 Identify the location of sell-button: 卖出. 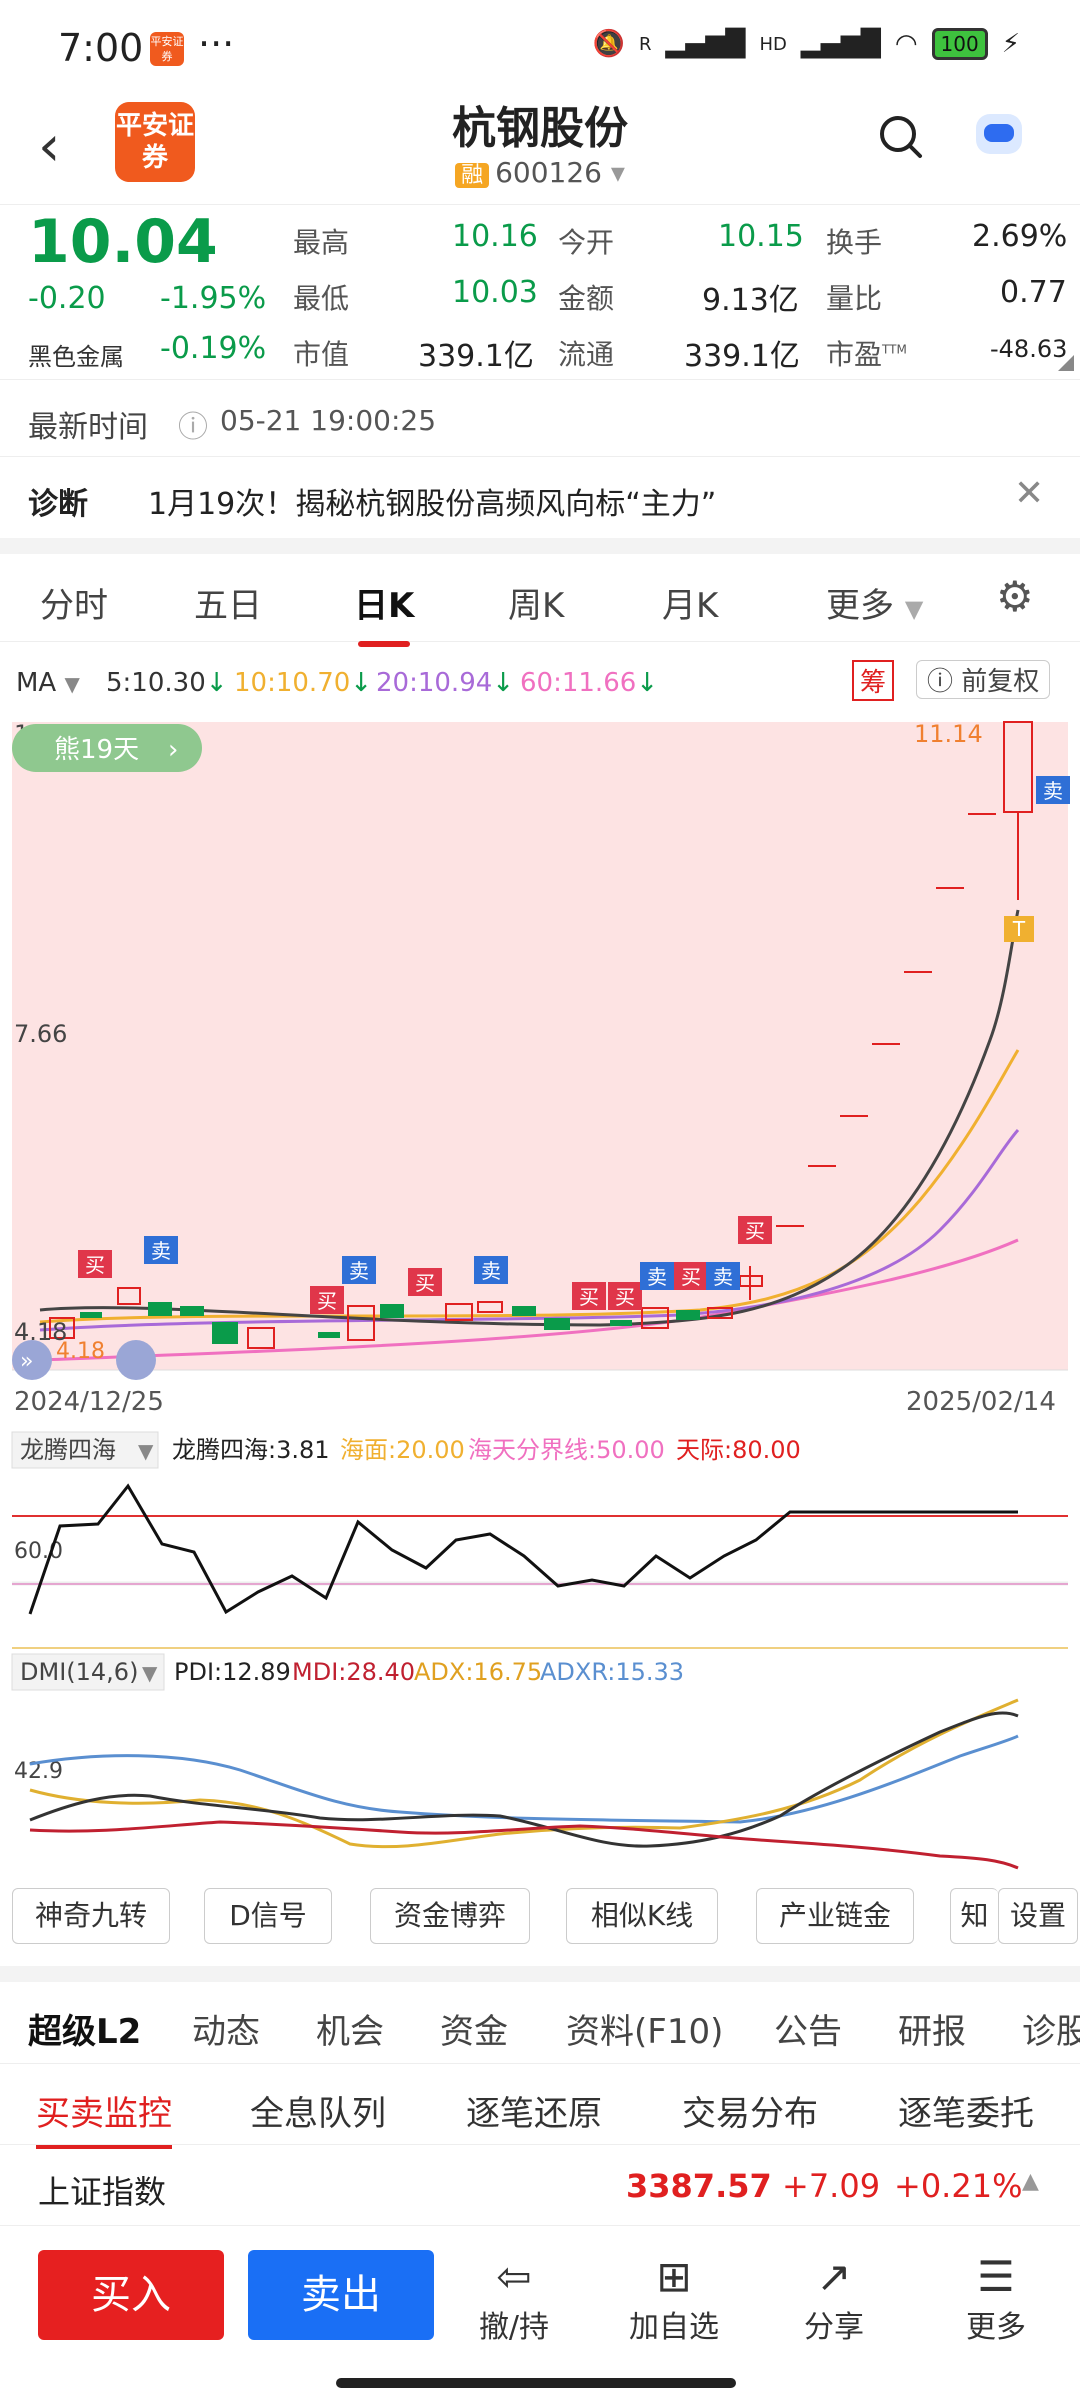
(341, 2295).